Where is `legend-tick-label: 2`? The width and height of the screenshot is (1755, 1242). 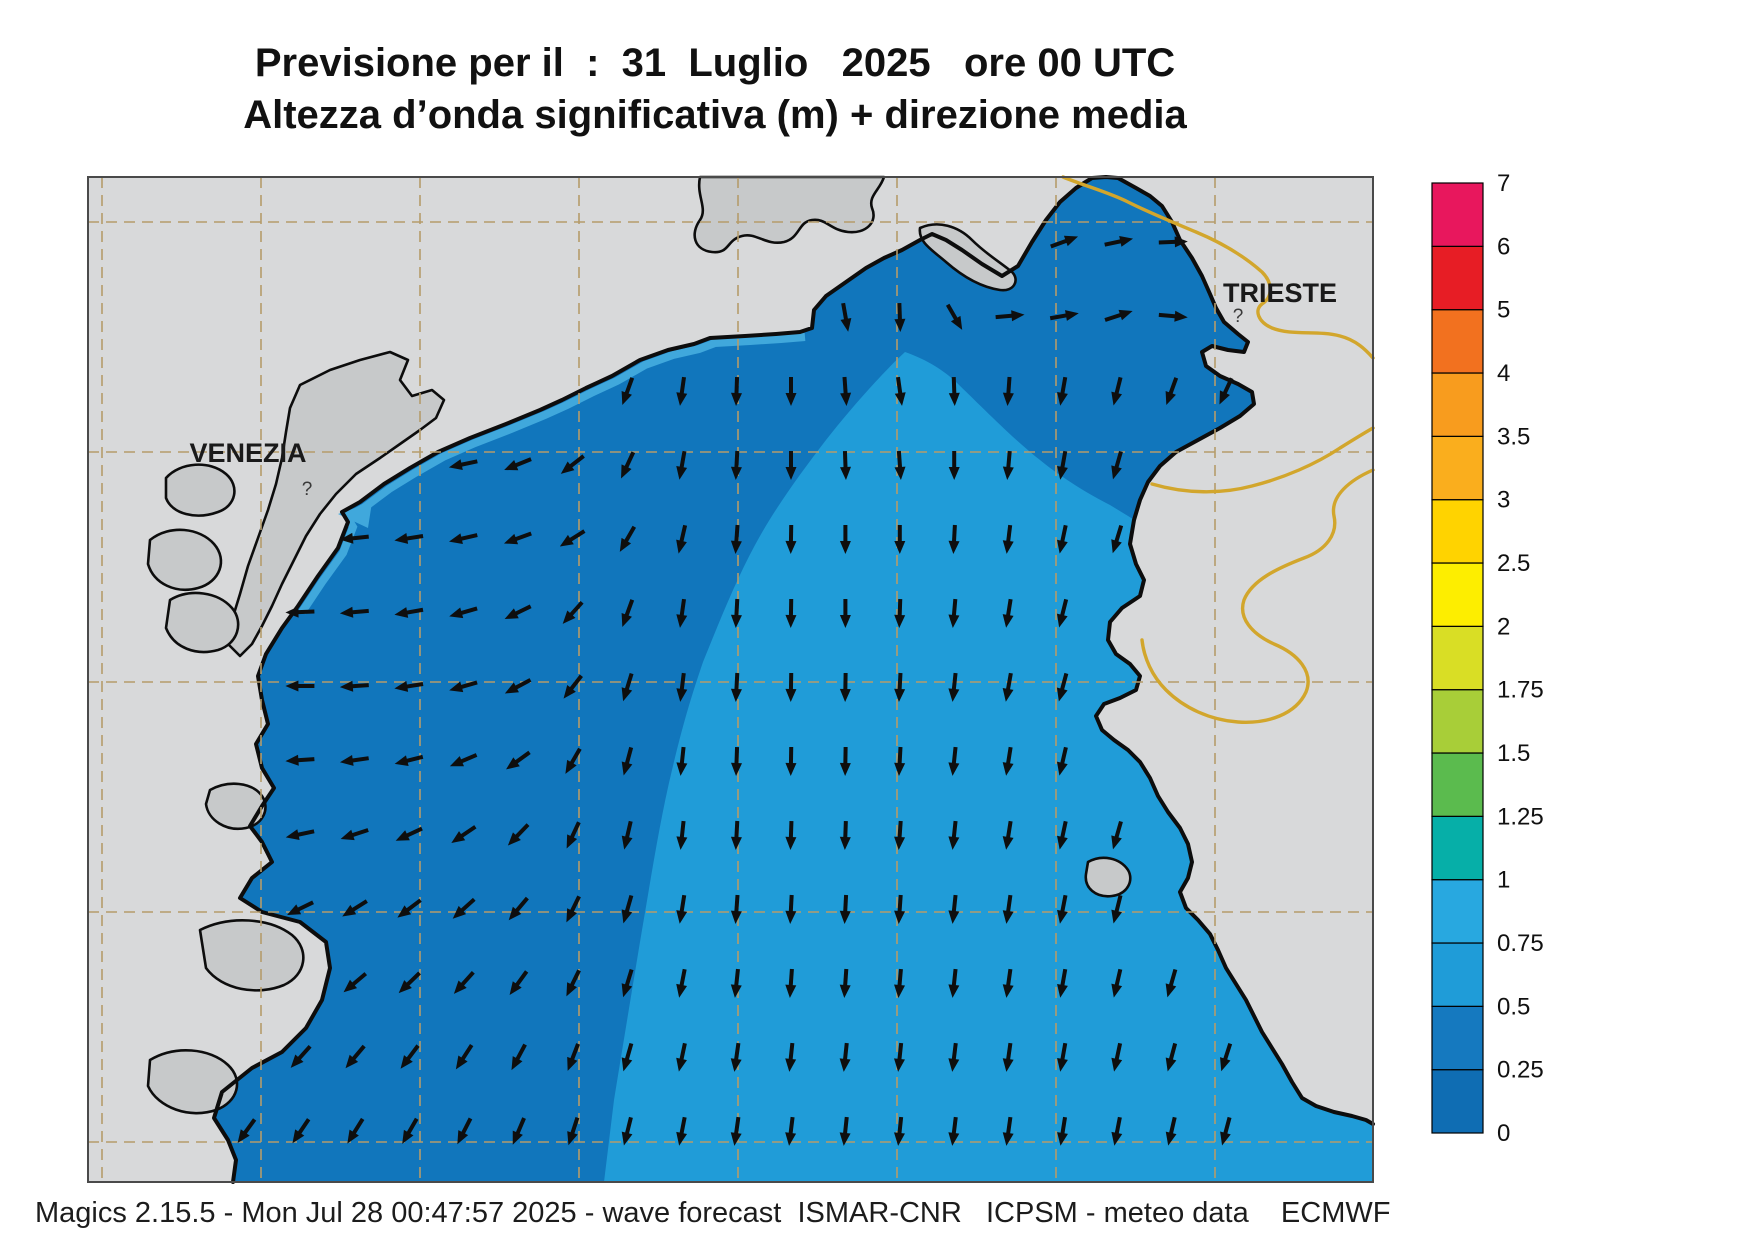
legend-tick-label: 2 is located at coordinates (1503, 626).